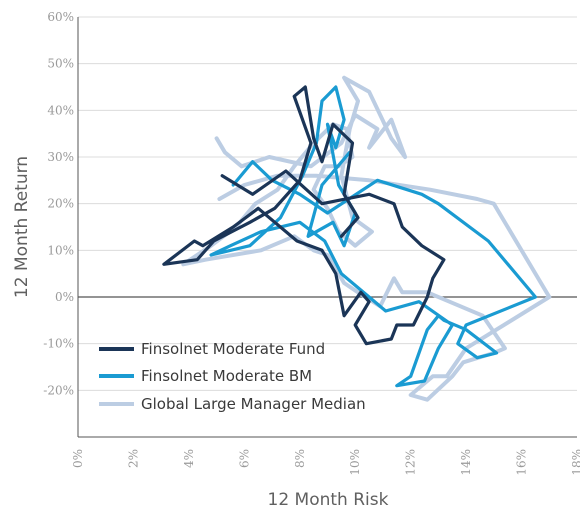  I want to click on x-axis-title: 12 Month Risk, so click(328, 499).